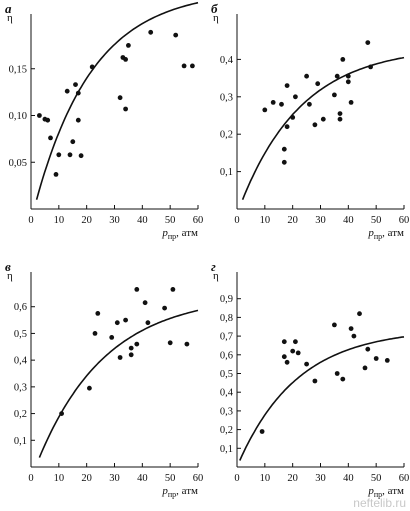  What do you see at coordinates (21, 361) in the screenshot?
I see `y-tick-label: 0,4` at bounding box center [21, 361].